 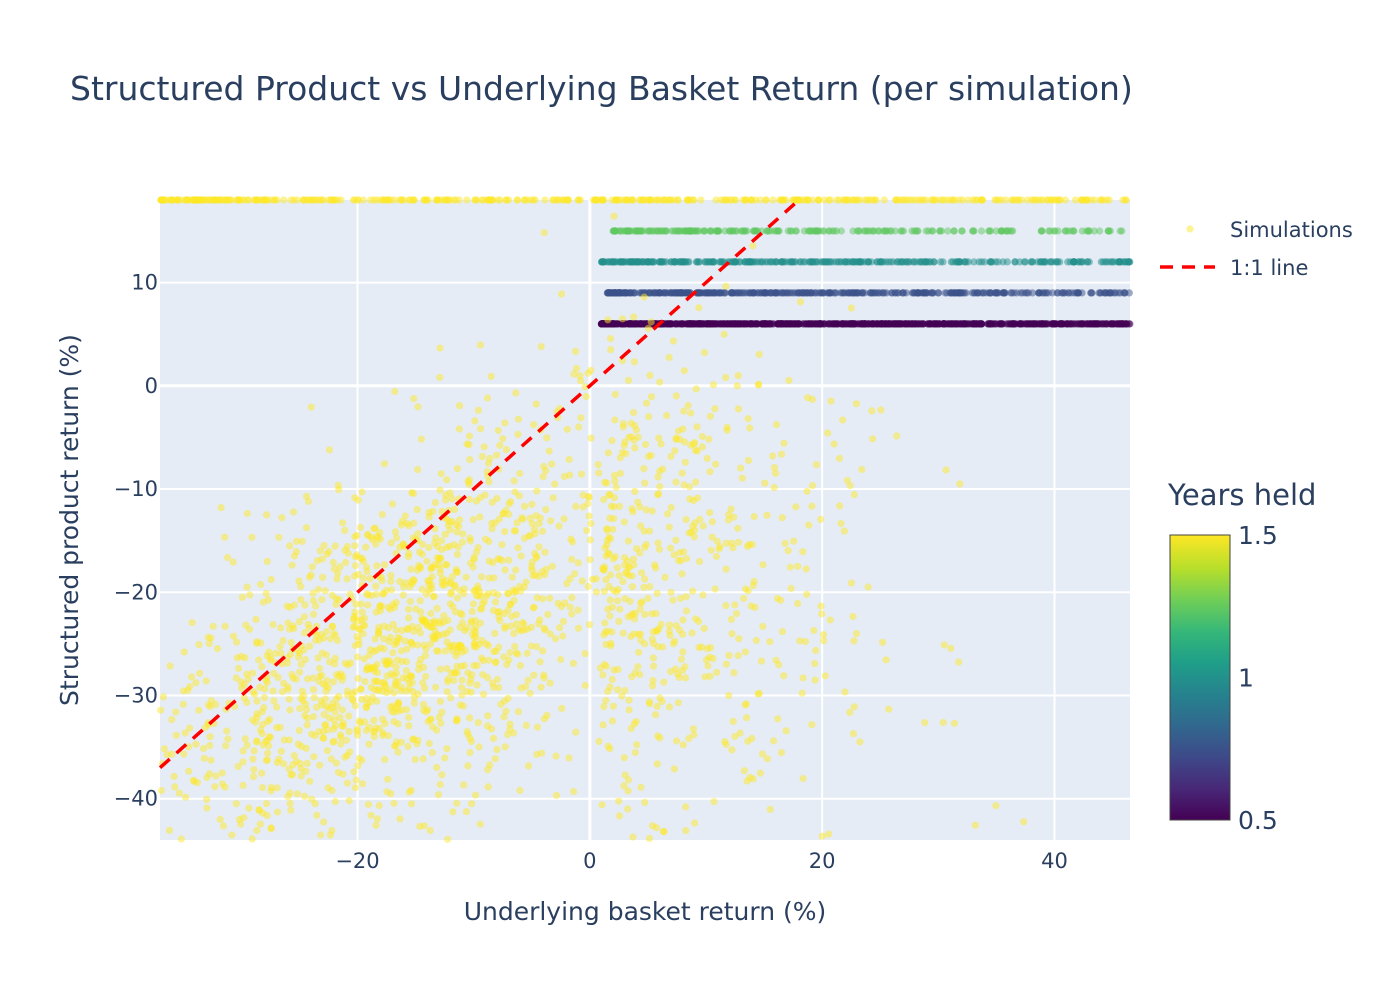 What do you see at coordinates (144, 283) in the screenshot?
I see `y-tick-label: 10` at bounding box center [144, 283].